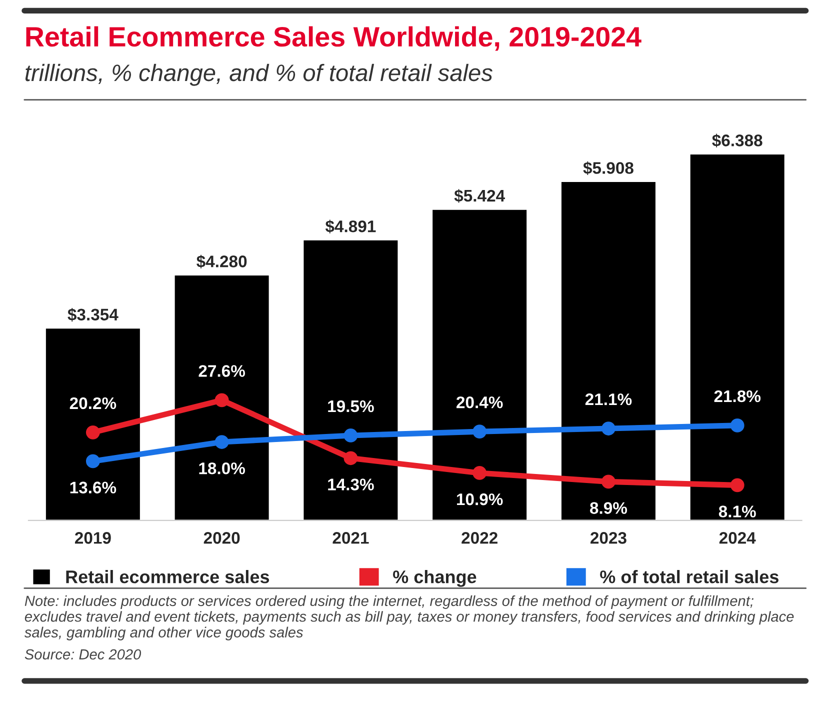 The width and height of the screenshot is (814, 713). What do you see at coordinates (93, 315) in the screenshot?
I see `data-label: $3.354` at bounding box center [93, 315].